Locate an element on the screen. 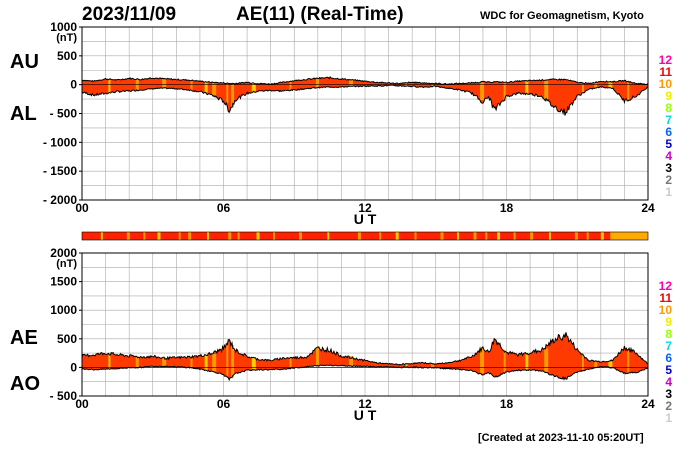 The image size is (700, 450). legend-level: 8 is located at coordinates (668, 108).